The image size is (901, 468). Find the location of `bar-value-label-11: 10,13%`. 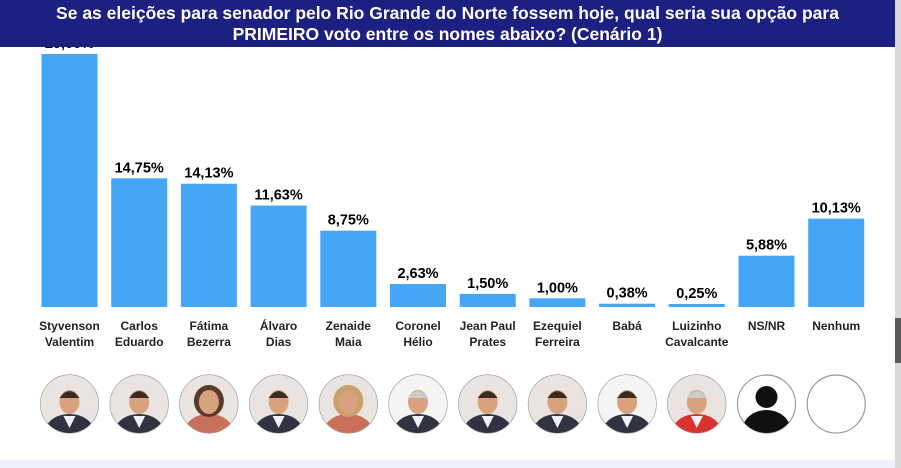

bar-value-label-11: 10,13% is located at coordinates (836, 209).